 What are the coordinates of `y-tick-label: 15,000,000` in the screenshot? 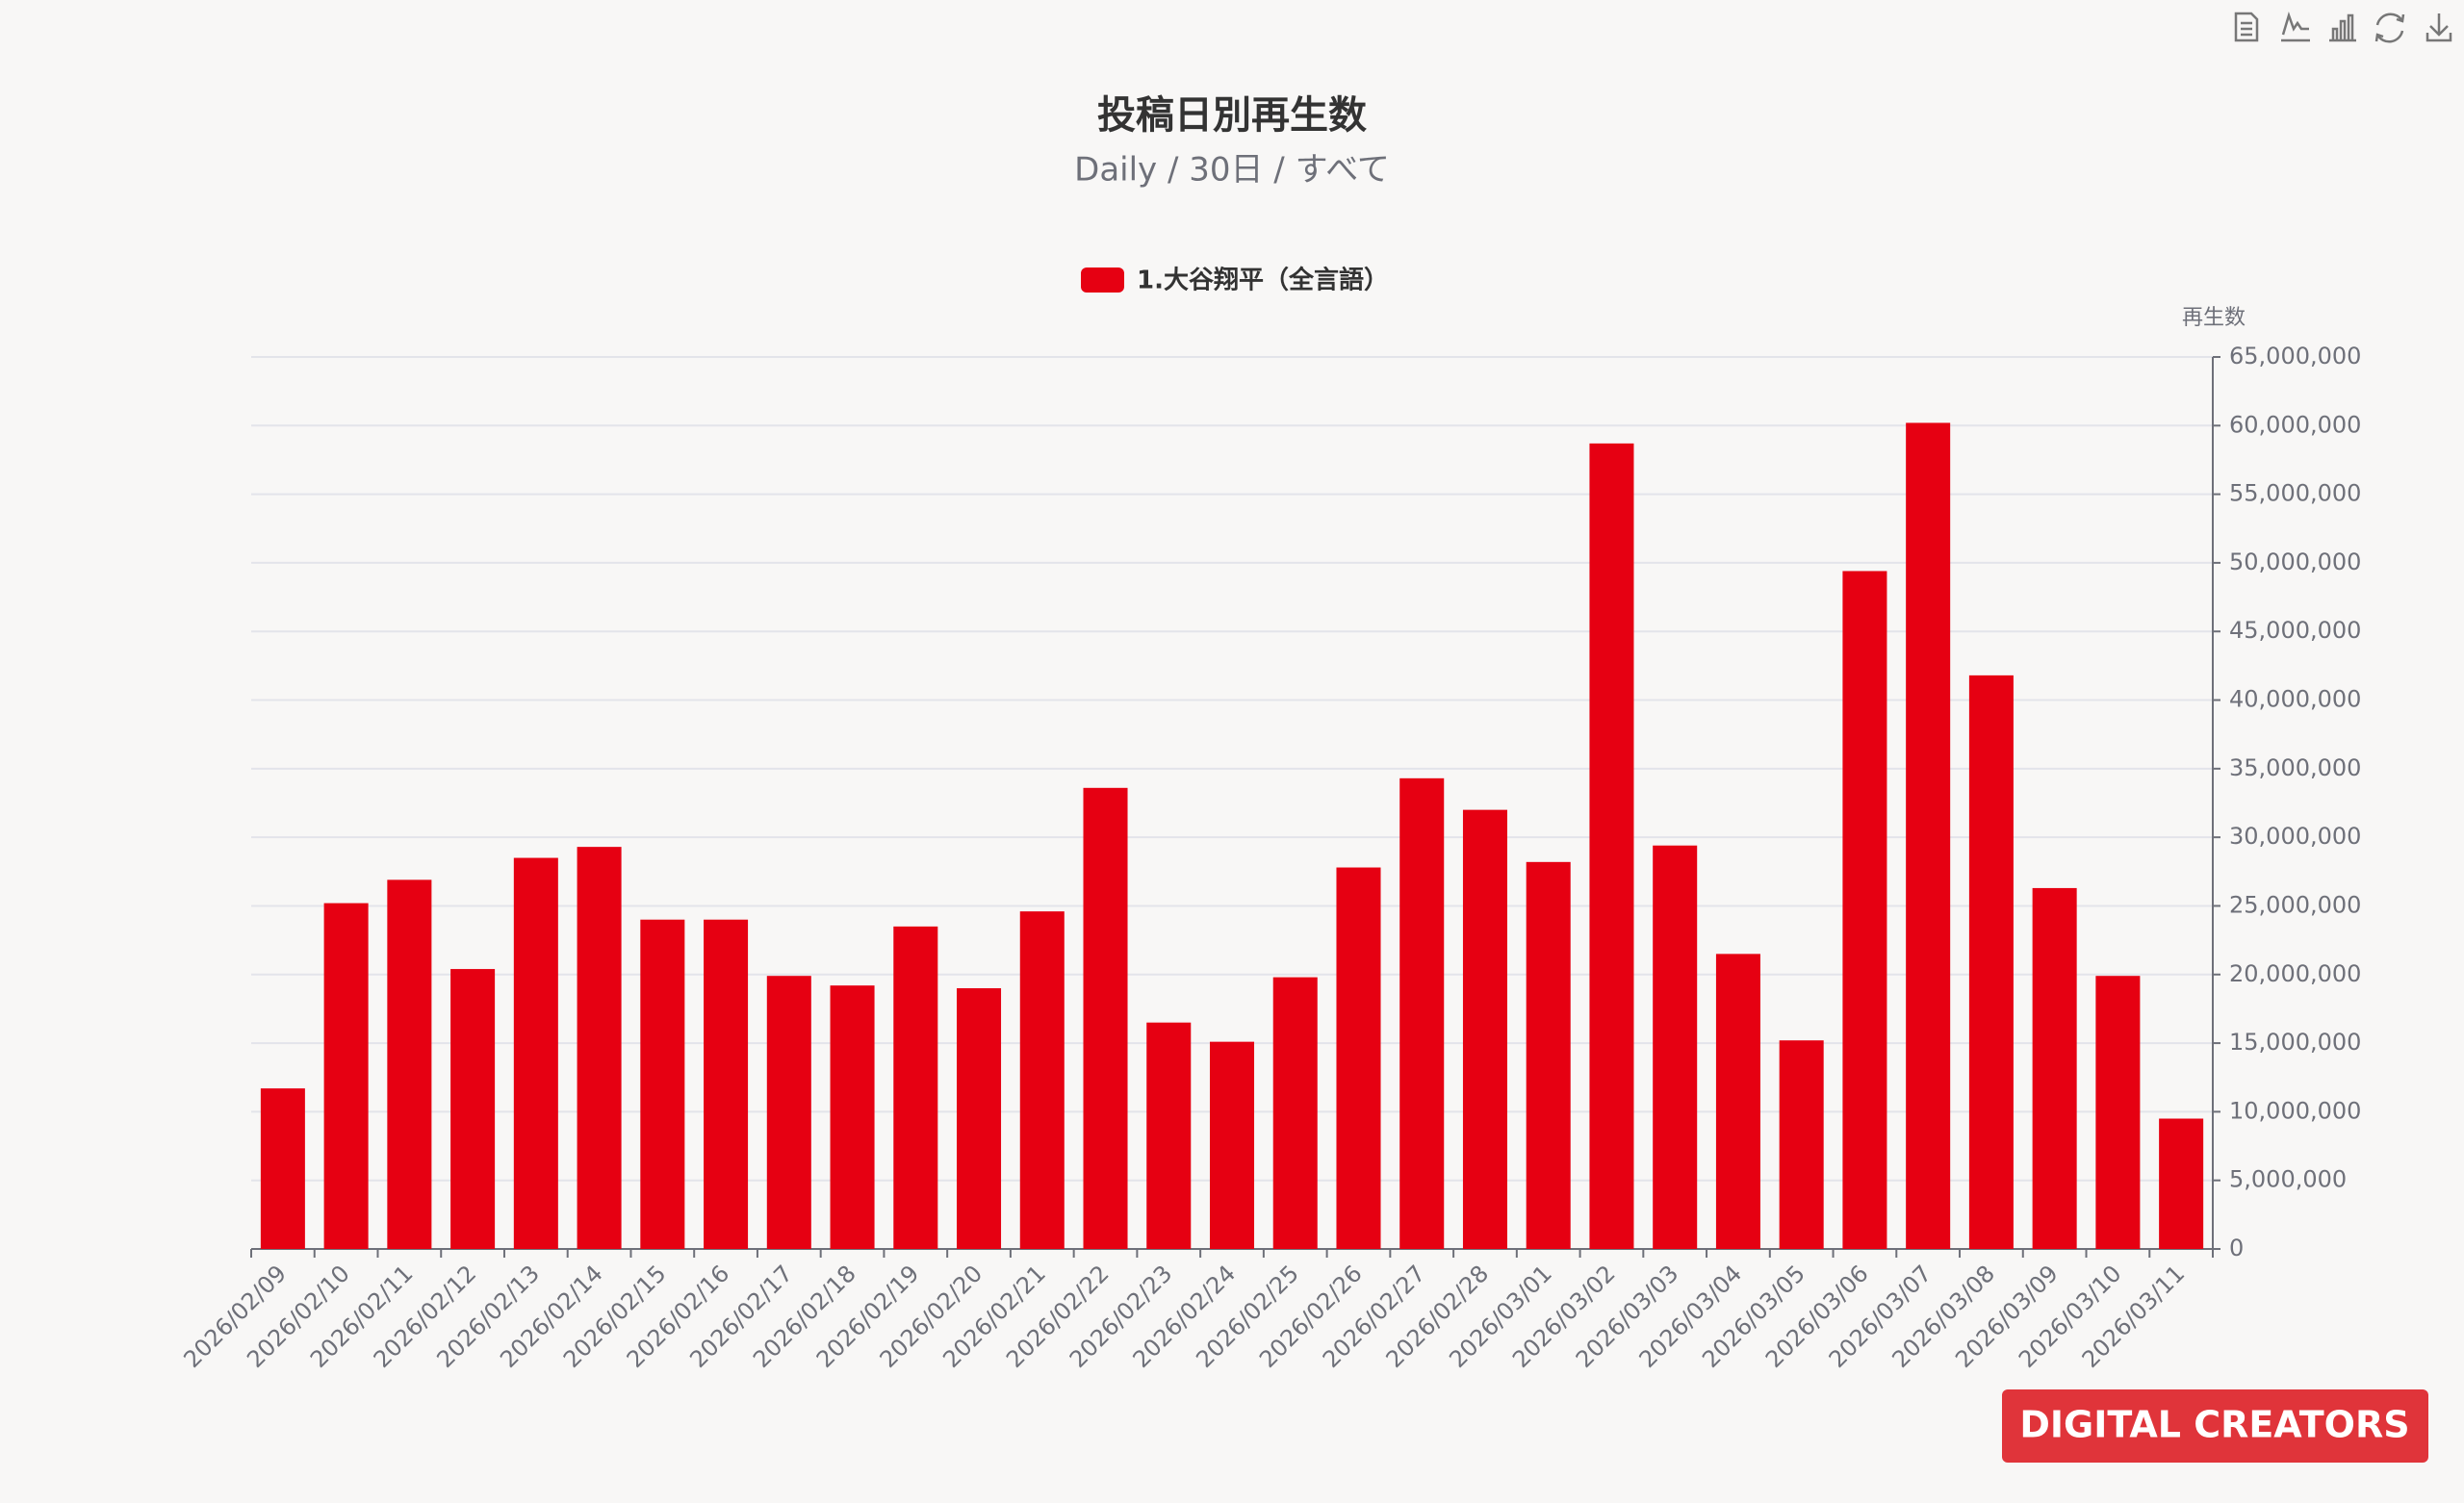 It's located at (2295, 1042).